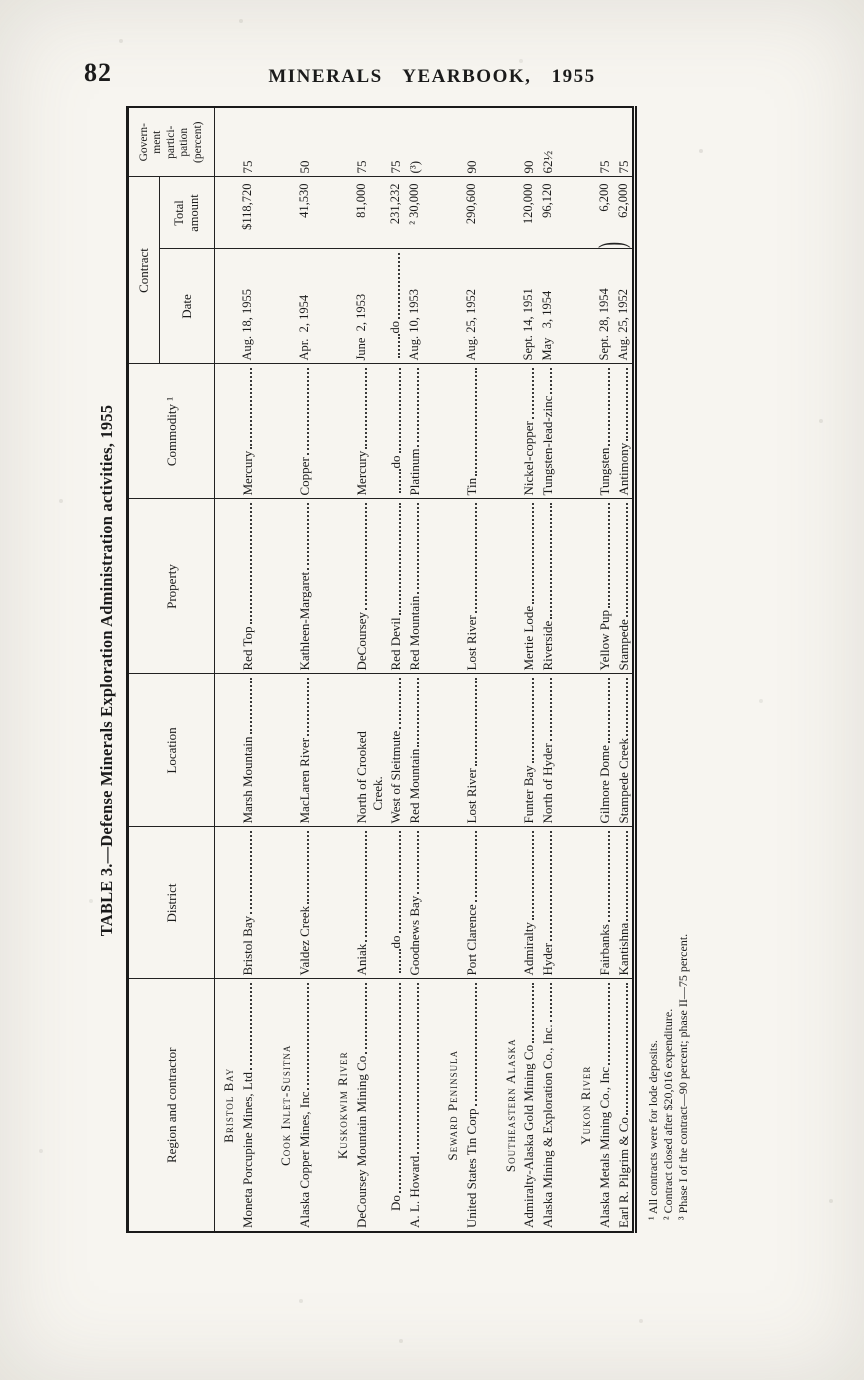 This screenshot has width=864, height=1380. I want to click on leader-line: A. L. Howard, so click(415, 1105).